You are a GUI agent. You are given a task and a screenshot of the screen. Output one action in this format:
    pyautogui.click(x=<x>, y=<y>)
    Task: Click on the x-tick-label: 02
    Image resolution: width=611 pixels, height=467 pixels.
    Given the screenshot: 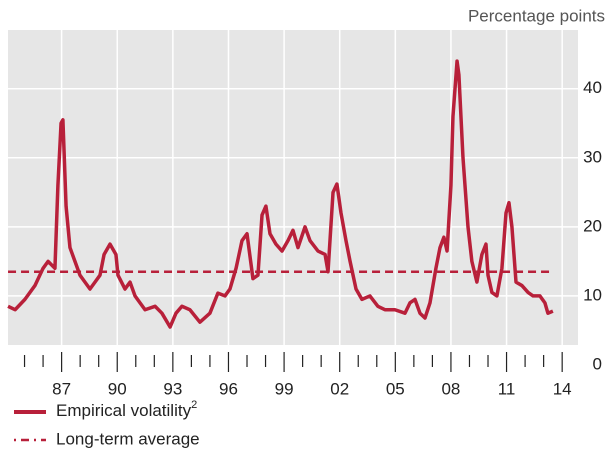 What is the action you would take?
    pyautogui.click(x=339, y=388)
    